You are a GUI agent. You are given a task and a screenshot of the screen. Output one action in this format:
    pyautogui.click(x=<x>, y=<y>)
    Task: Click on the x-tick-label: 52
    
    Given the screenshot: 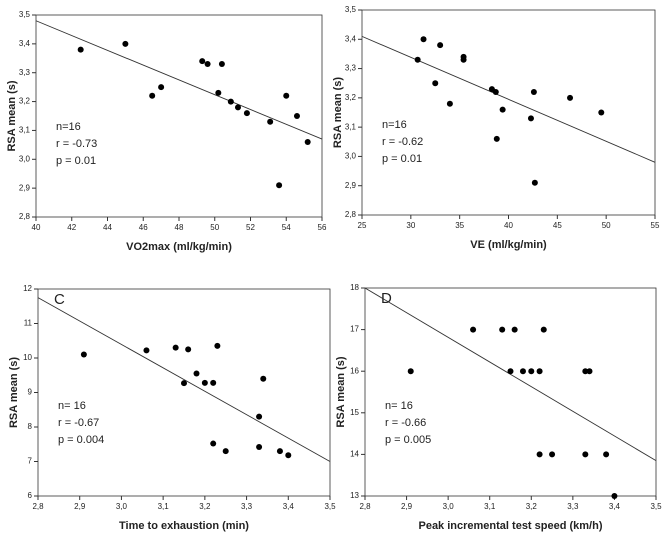 What is the action you would take?
    pyautogui.click(x=250, y=227)
    